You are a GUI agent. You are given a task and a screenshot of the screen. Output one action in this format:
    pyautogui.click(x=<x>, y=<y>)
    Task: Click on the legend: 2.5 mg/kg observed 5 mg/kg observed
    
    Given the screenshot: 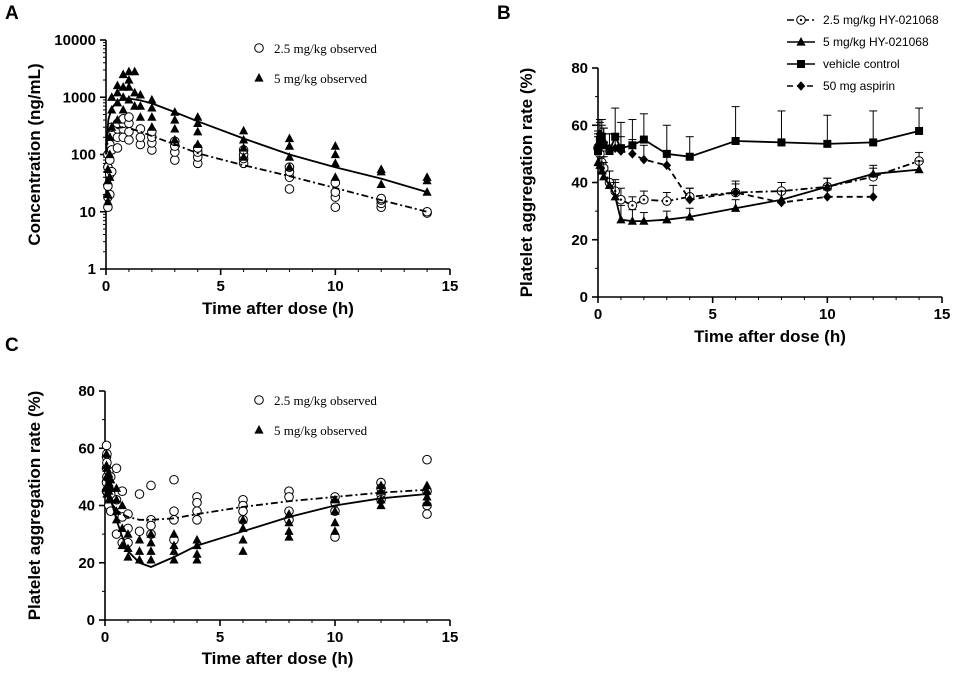 What is the action you would take?
    pyautogui.click(x=315, y=63)
    